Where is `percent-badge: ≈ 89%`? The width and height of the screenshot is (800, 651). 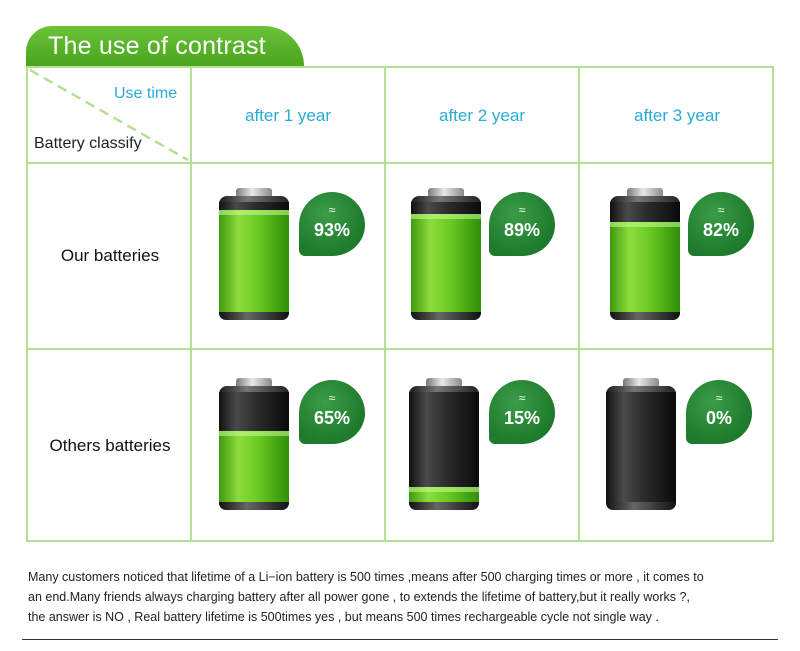
percent-badge: ≈ 89% is located at coordinates (522, 224).